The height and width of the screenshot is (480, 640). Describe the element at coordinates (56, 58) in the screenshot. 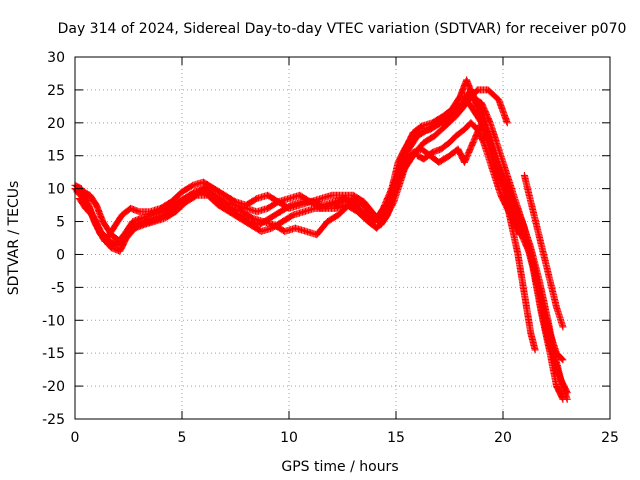

I see `y-tick-label: 30` at that location.